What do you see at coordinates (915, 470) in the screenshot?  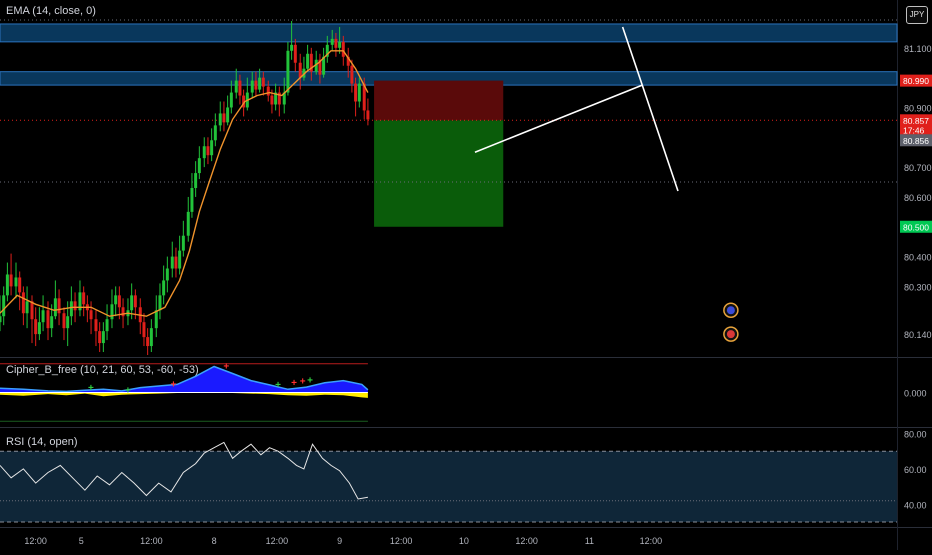 I see `rsi-axis-label: 60.00` at bounding box center [915, 470].